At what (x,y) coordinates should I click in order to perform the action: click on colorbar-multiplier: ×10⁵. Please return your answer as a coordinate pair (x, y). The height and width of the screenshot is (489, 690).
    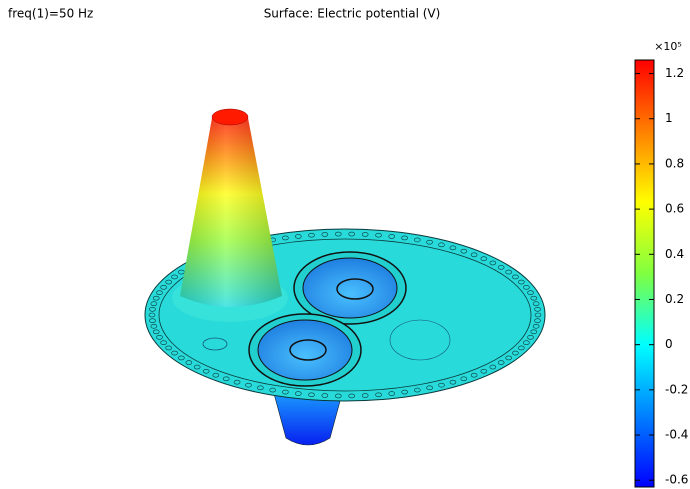
    Looking at the image, I should click on (668, 46).